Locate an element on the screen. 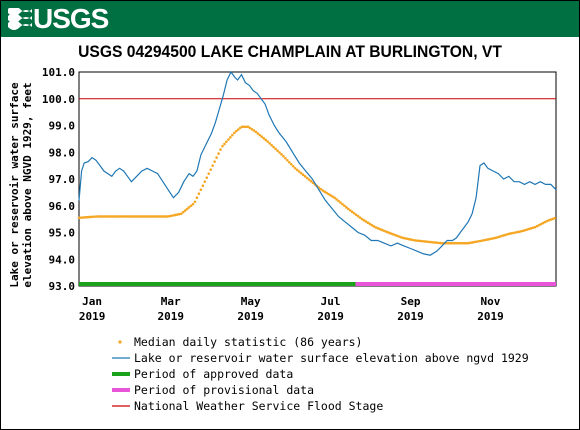 The height and width of the screenshot is (430, 580). y-tick-label: 99.0 is located at coordinates (62, 126).